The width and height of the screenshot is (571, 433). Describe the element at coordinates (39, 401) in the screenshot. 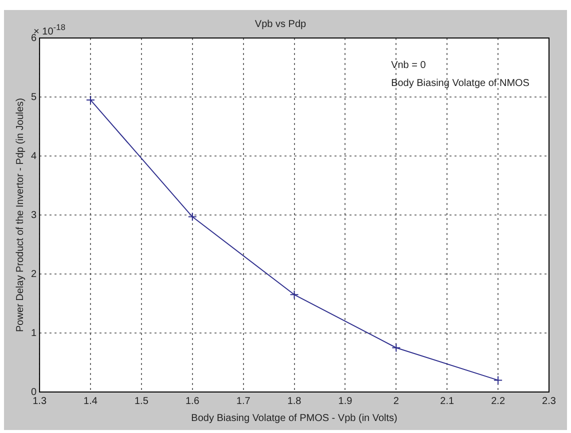

I see `x-tick-label: 1.3` at that location.